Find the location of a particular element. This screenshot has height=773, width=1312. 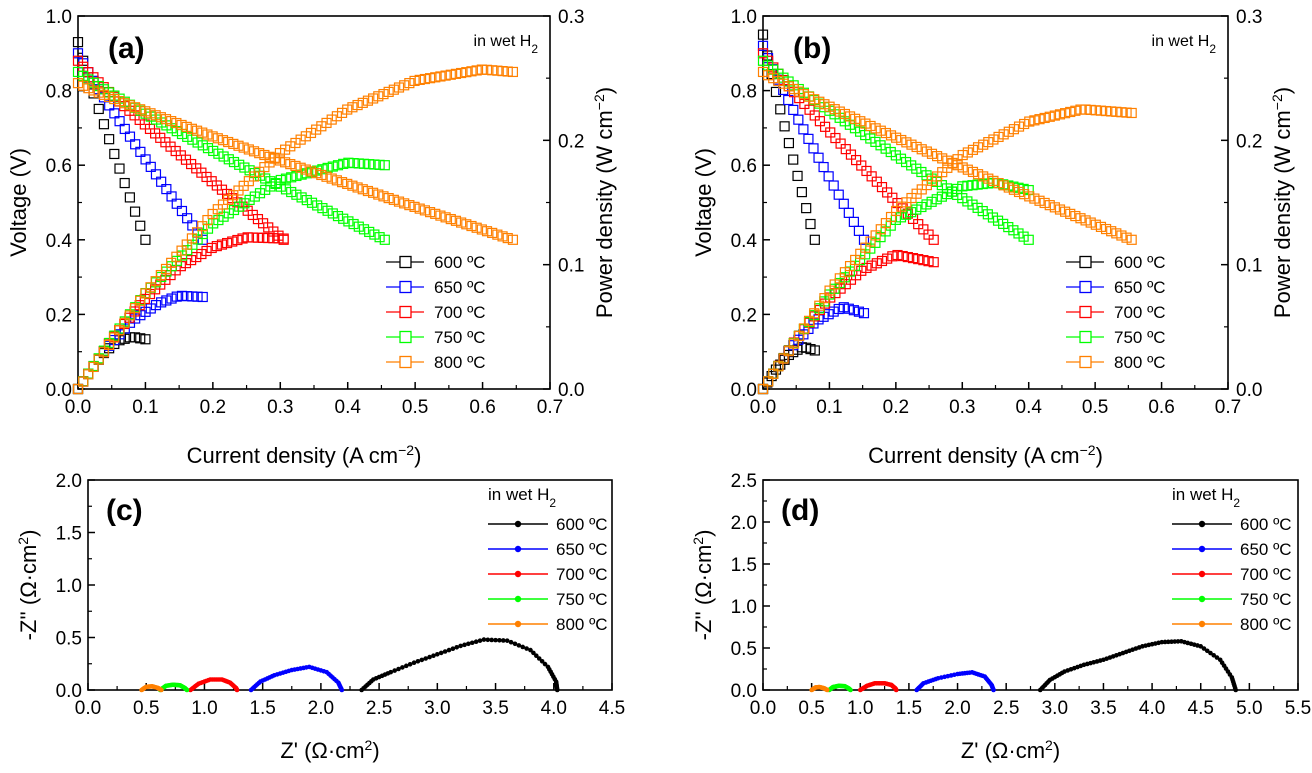

panel-label-d: (d) is located at coordinates (800, 510).